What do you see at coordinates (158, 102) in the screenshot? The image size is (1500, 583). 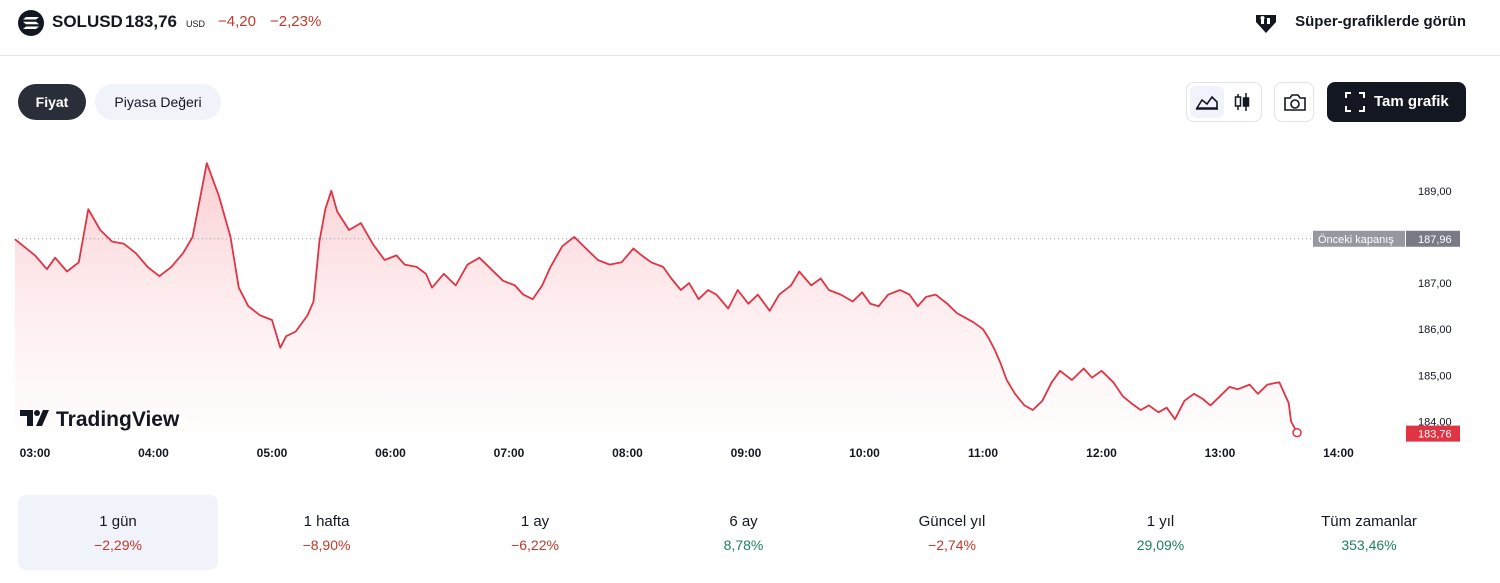 I see `tab-market-cap: Piyasa Değeri` at bounding box center [158, 102].